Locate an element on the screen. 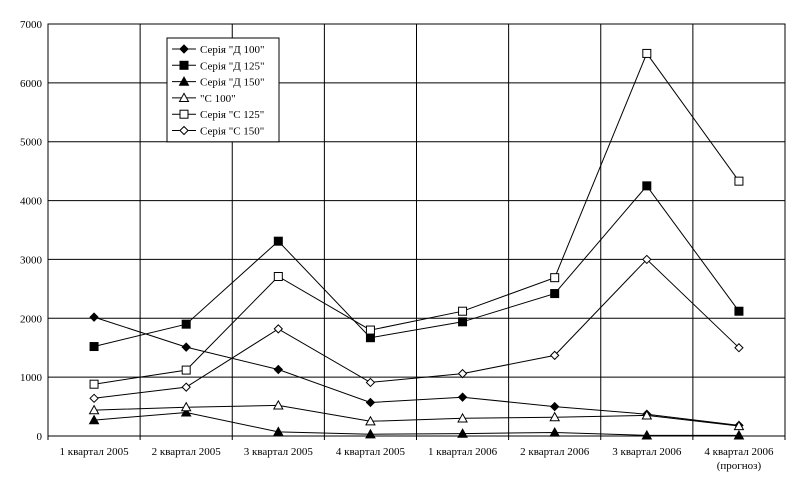 The width and height of the screenshot is (800, 502). x-tick-label: 4 квартал 2006 is located at coordinates (739, 452).